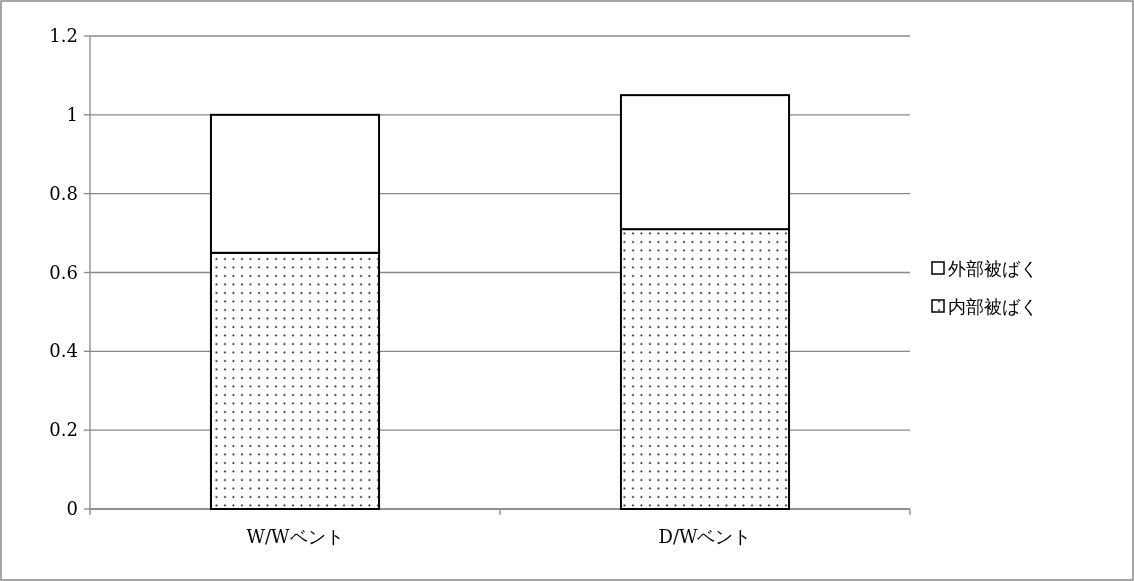  I want to click on y-tick-label: 1, so click(72, 114).